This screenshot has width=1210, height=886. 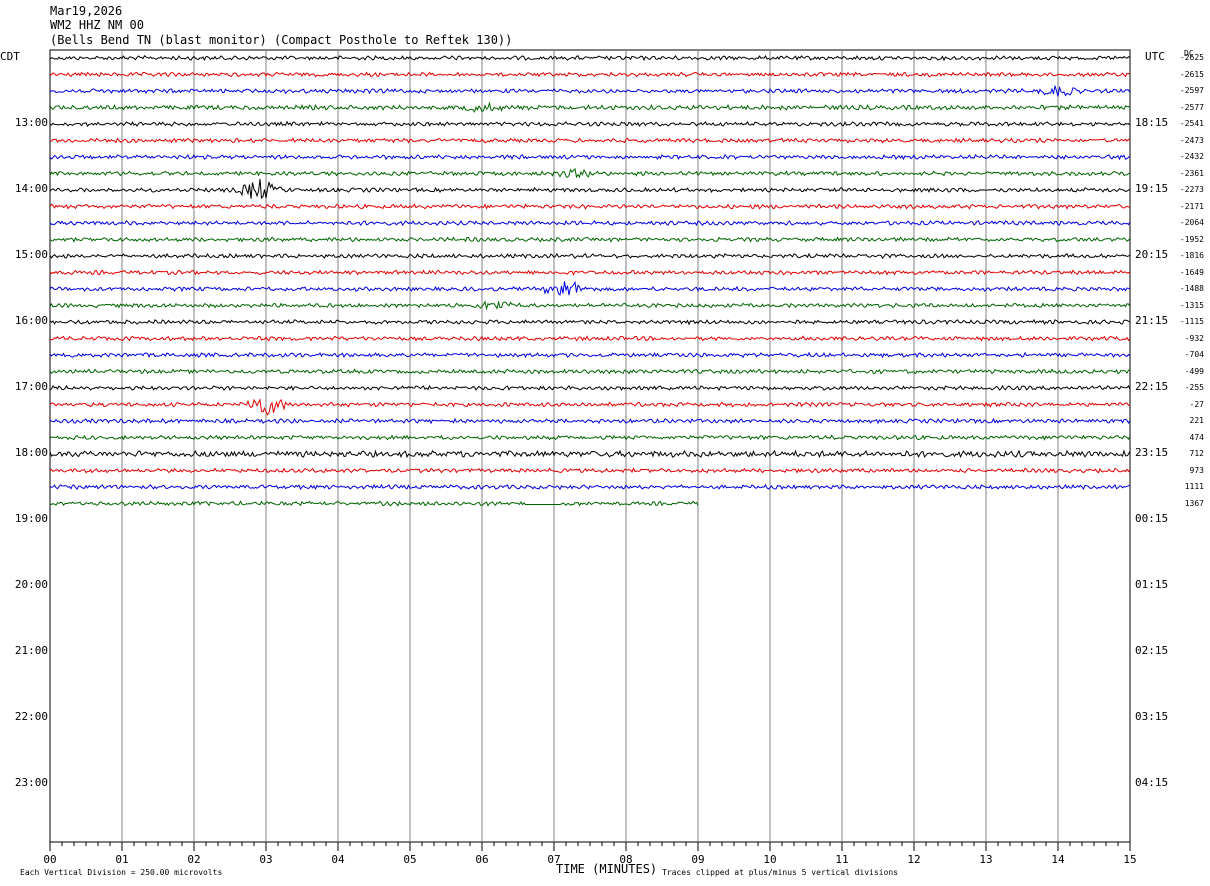 What do you see at coordinates (1191, 239) in the screenshot?
I see `dc-offset-label: -1952` at bounding box center [1191, 239].